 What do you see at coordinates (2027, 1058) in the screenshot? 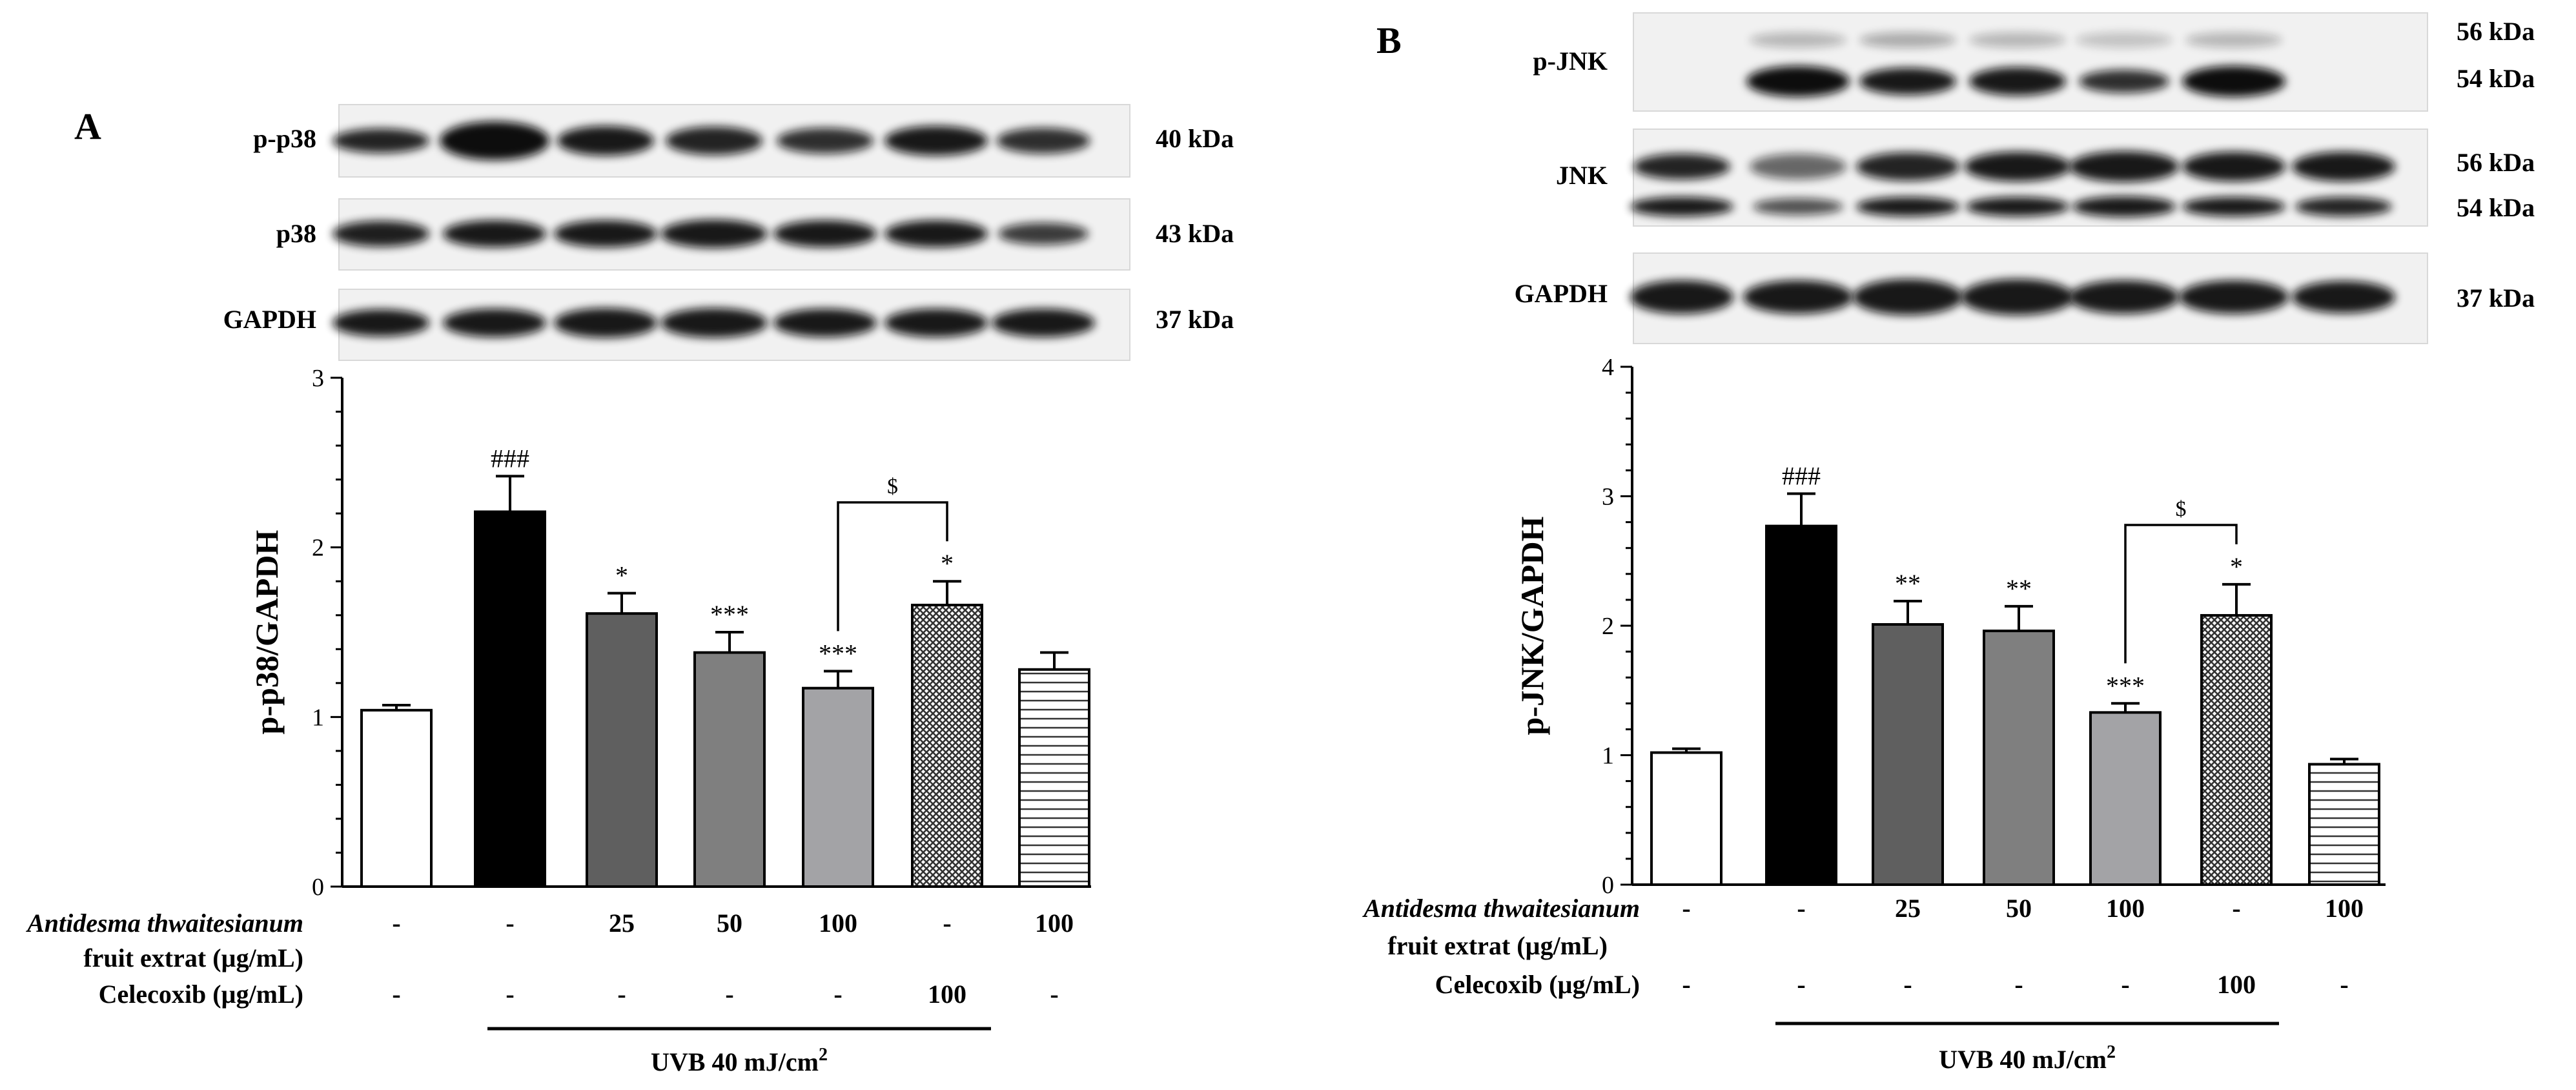
I see `uvb-label: UVB 40 mJ/cm2` at bounding box center [2027, 1058].